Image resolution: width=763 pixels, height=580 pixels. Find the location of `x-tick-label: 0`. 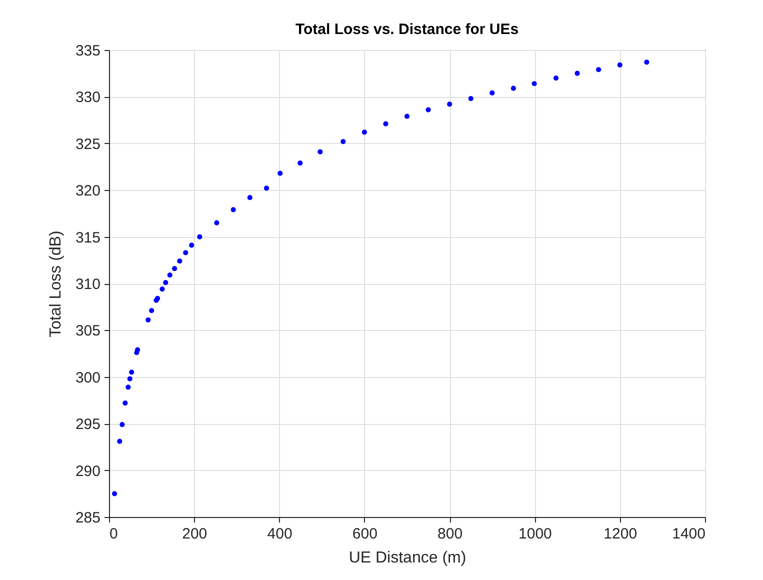

x-tick-label: 0 is located at coordinates (114, 534).